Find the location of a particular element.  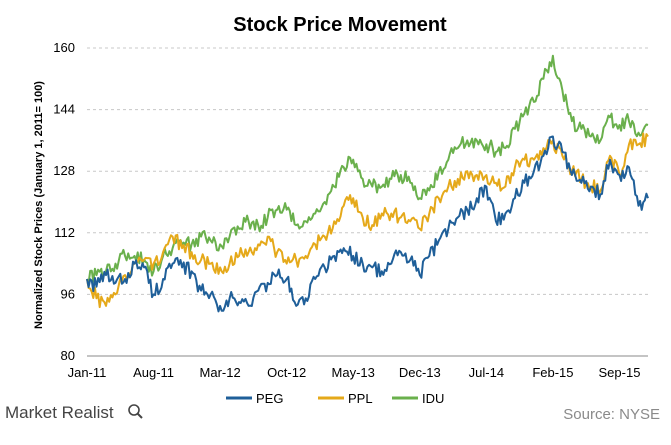

x-tick-label: May-13 is located at coordinates (353, 372).